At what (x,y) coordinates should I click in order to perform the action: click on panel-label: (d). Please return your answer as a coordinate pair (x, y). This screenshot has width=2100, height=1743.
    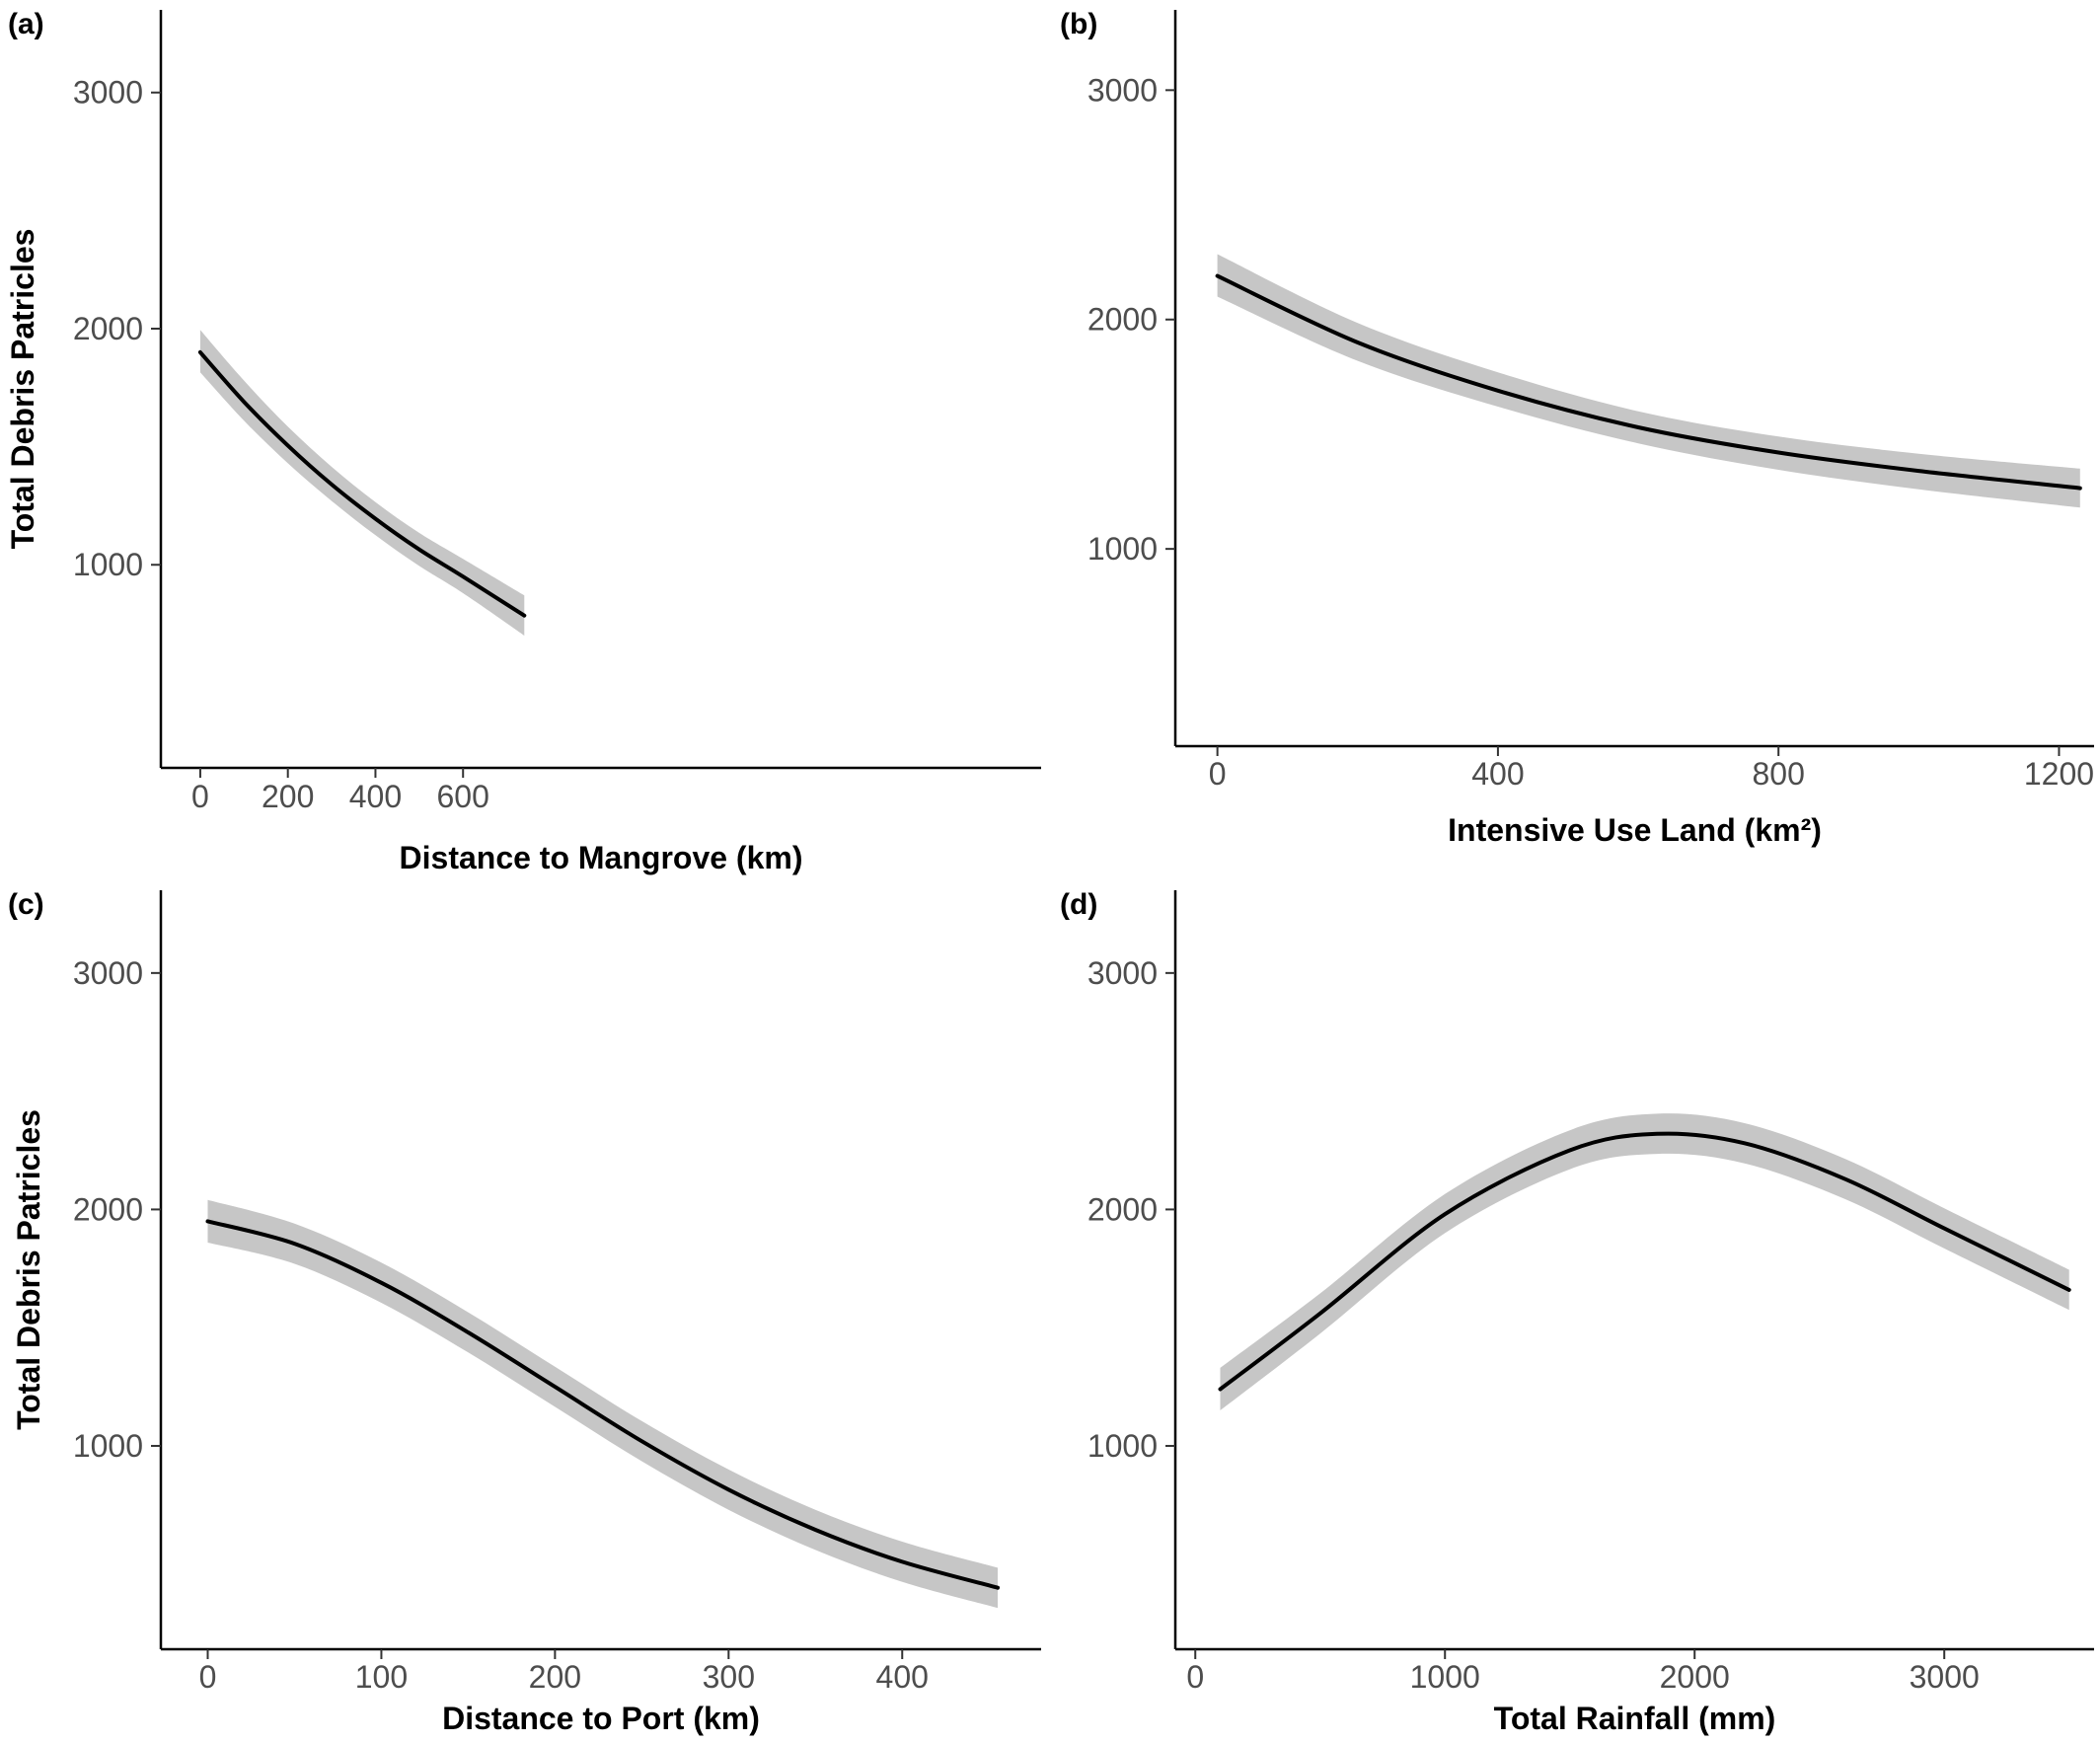
    Looking at the image, I should click on (1078, 904).